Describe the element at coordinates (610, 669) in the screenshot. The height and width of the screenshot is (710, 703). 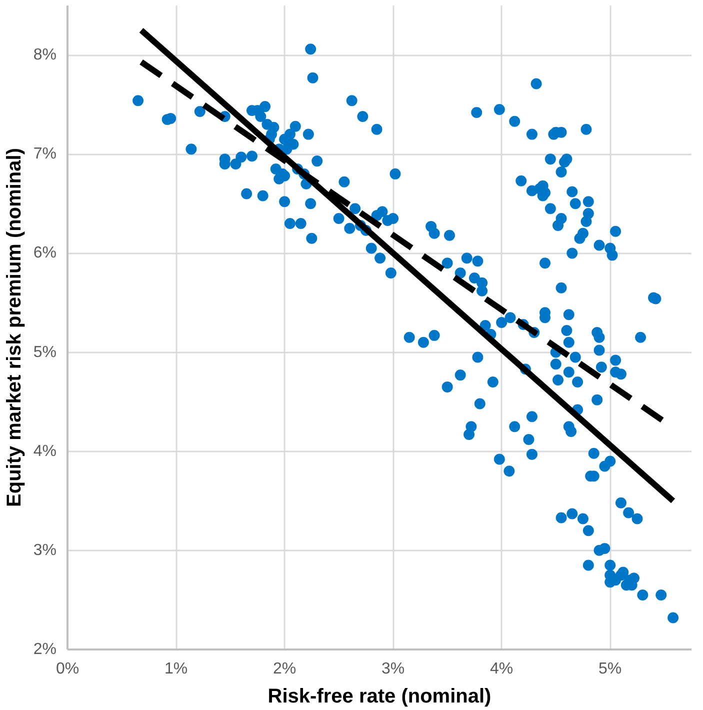
I see `x-tick-label: 5%` at that location.